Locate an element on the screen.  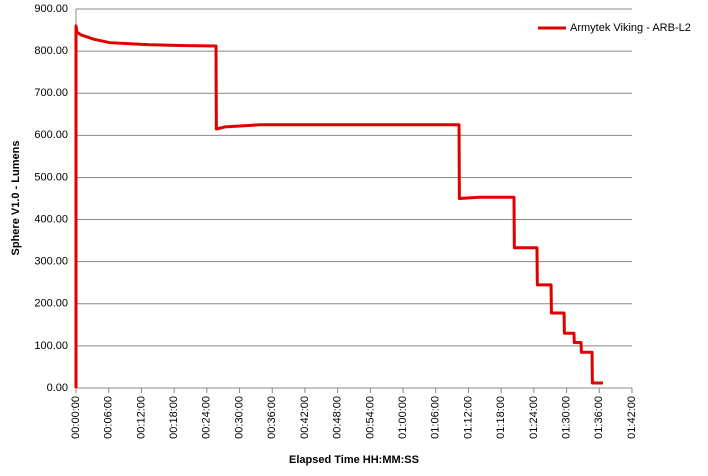
x-tick-label: 00:06:00 is located at coordinates (109, 417).